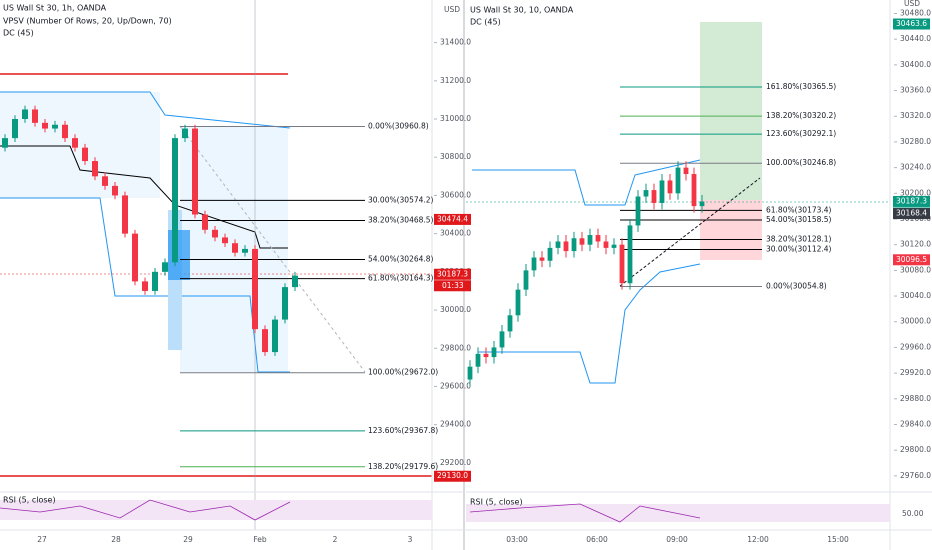 This screenshot has width=932, height=550. Describe the element at coordinates (42, 539) in the screenshot. I see `x-tick-label: 27` at that location.